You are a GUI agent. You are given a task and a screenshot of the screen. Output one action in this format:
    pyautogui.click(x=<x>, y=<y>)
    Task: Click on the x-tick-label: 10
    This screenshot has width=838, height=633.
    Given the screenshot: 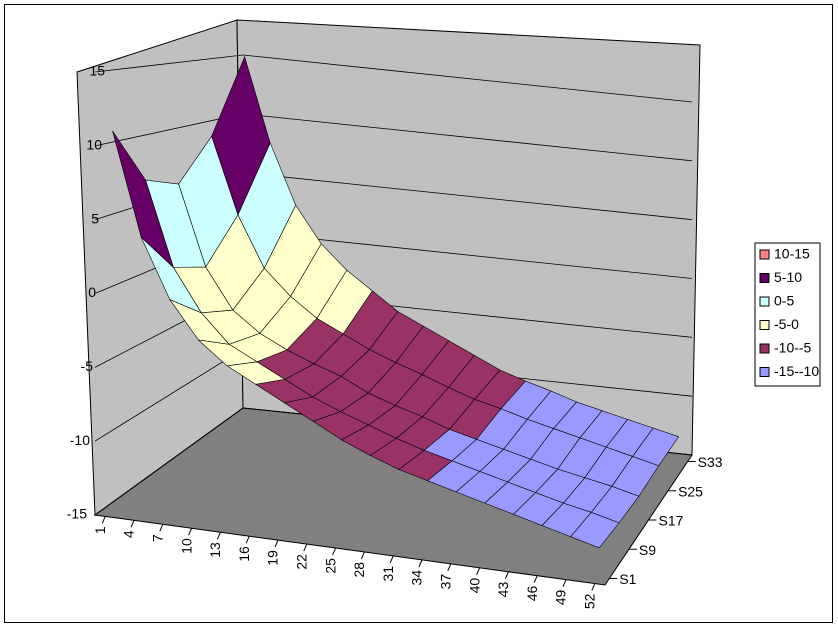 What is the action you would take?
    pyautogui.click(x=186, y=546)
    